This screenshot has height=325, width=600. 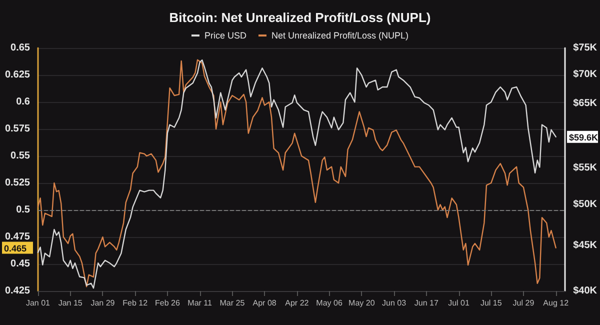 I want to click on y-tick-label: 0.475, so click(x=17, y=237).